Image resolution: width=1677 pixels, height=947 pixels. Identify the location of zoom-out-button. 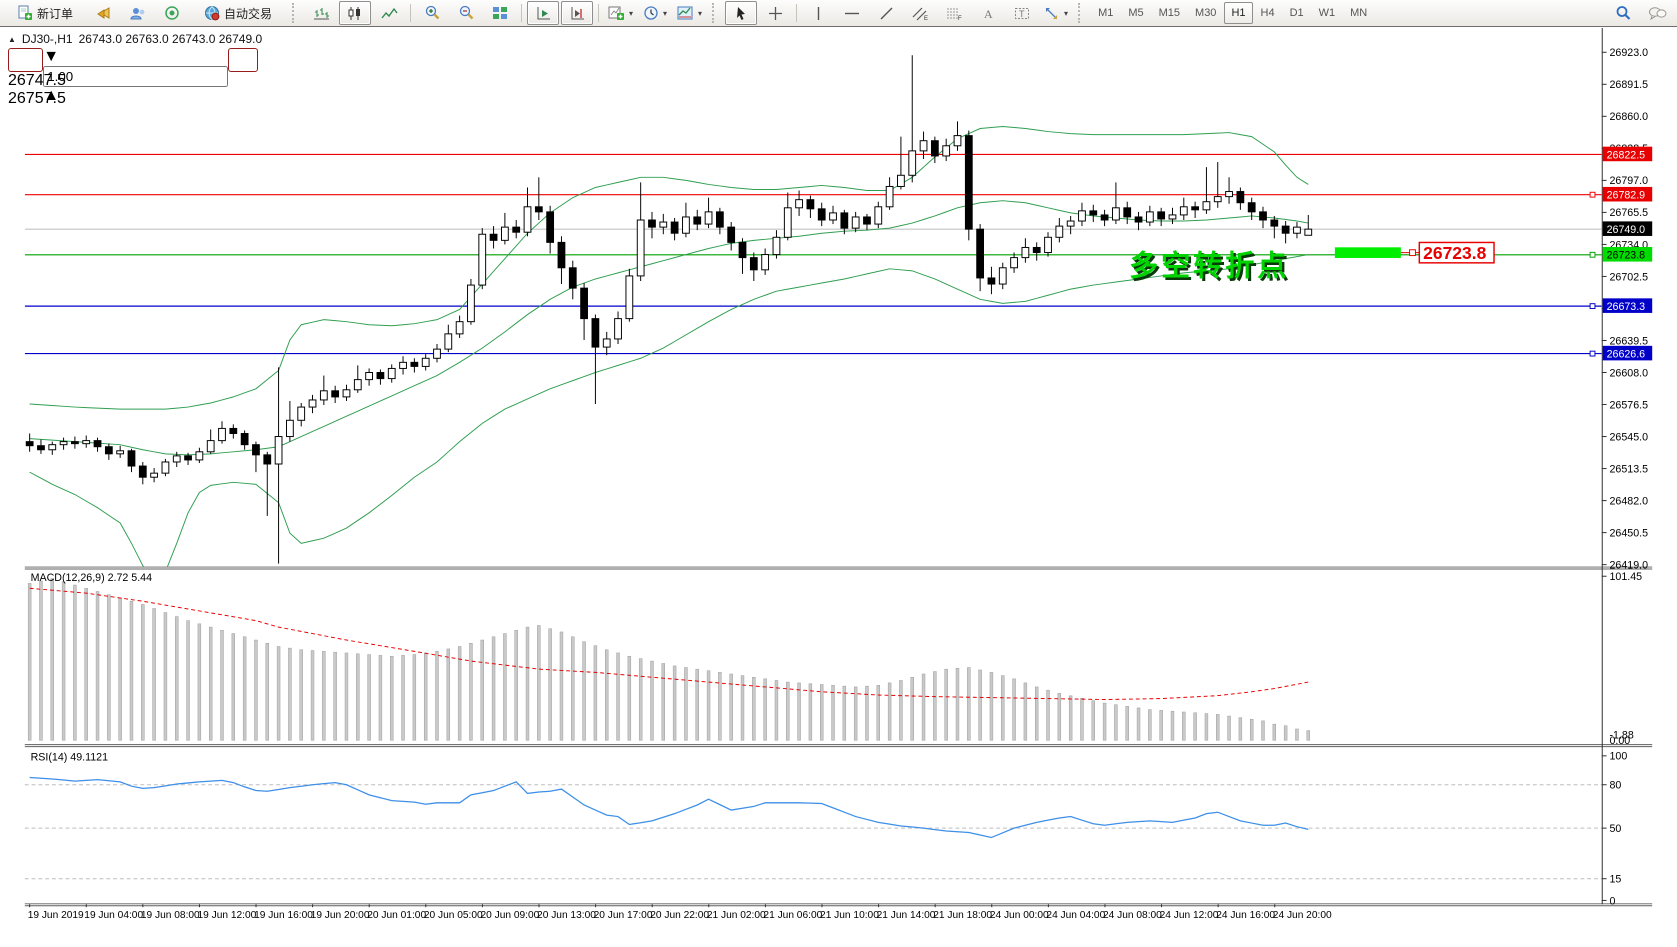
(466, 13).